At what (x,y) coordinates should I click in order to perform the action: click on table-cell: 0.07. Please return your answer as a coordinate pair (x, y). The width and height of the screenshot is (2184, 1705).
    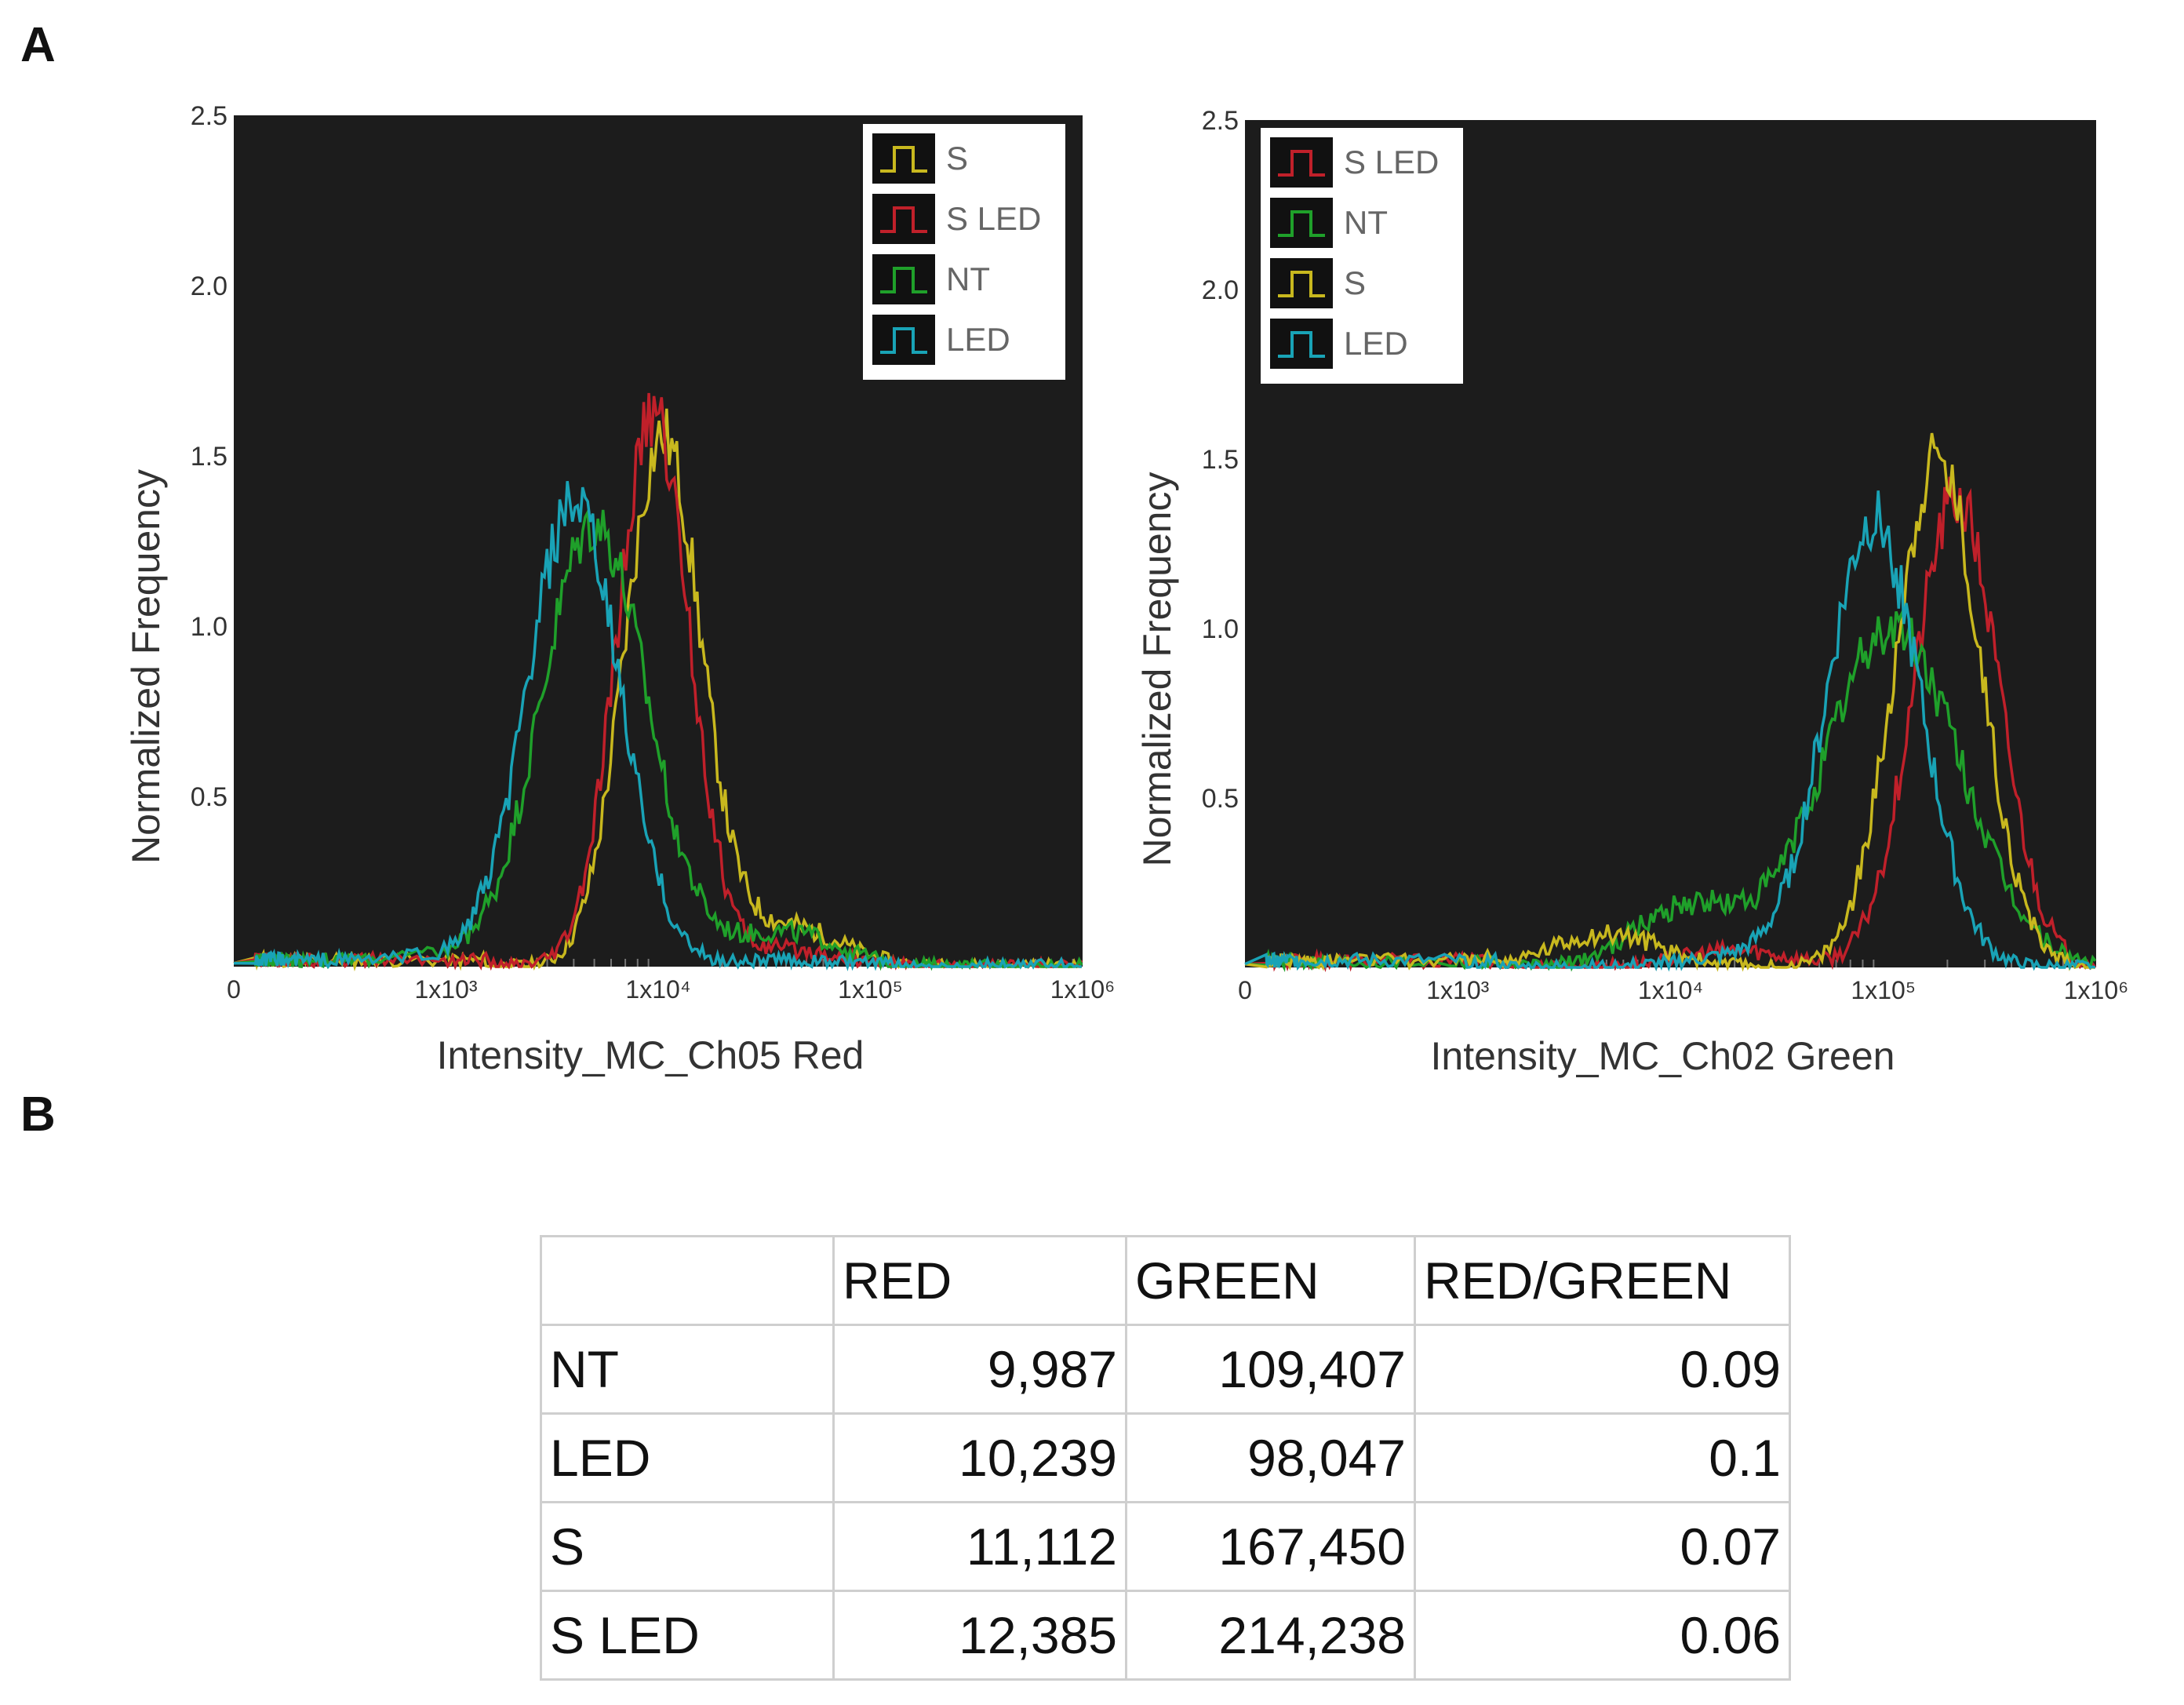
    Looking at the image, I should click on (1602, 1546).